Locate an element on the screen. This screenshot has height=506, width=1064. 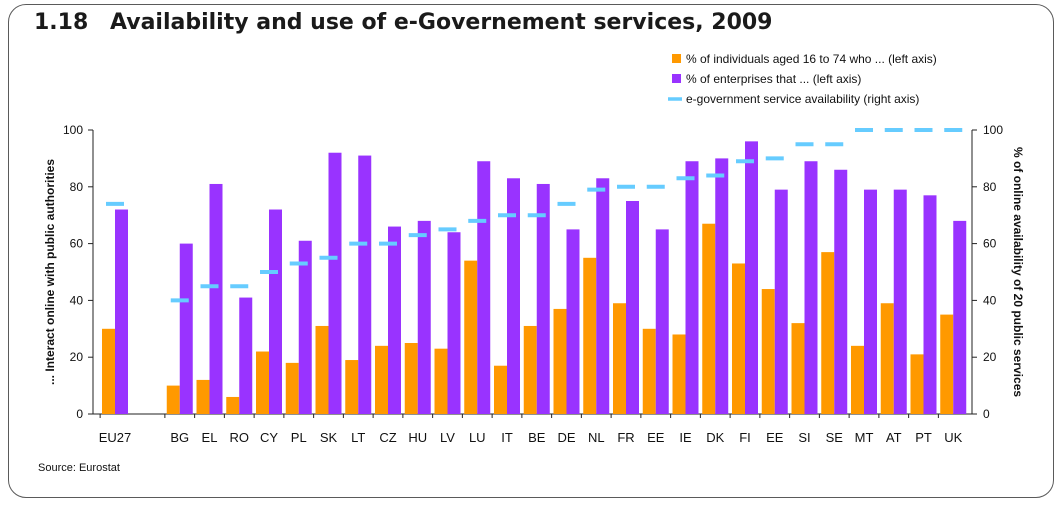
bar-enterprises-fr is located at coordinates (632, 307).